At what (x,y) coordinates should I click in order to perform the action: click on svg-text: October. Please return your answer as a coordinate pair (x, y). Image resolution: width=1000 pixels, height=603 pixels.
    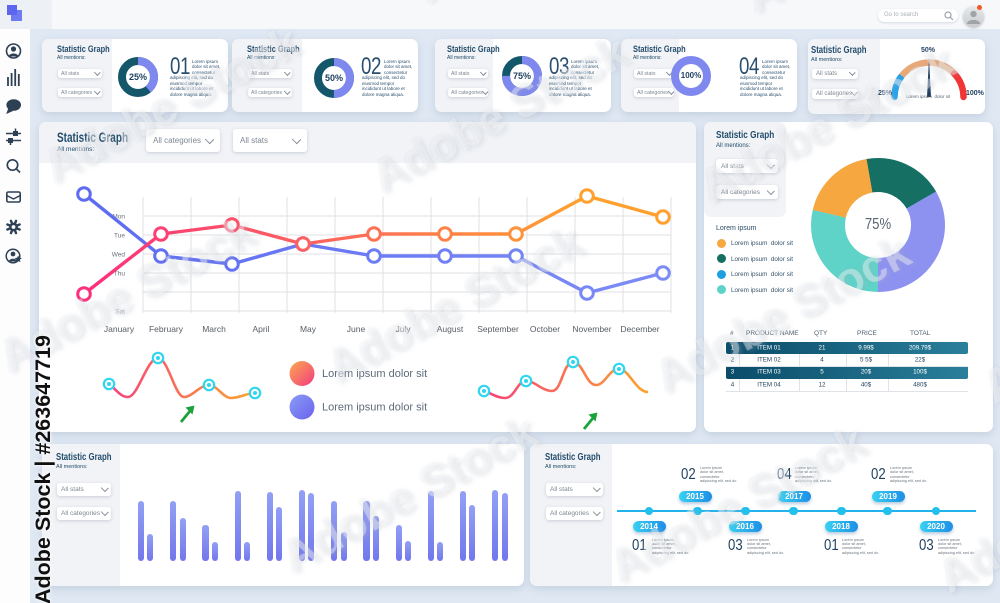
    Looking at the image, I should click on (545, 329).